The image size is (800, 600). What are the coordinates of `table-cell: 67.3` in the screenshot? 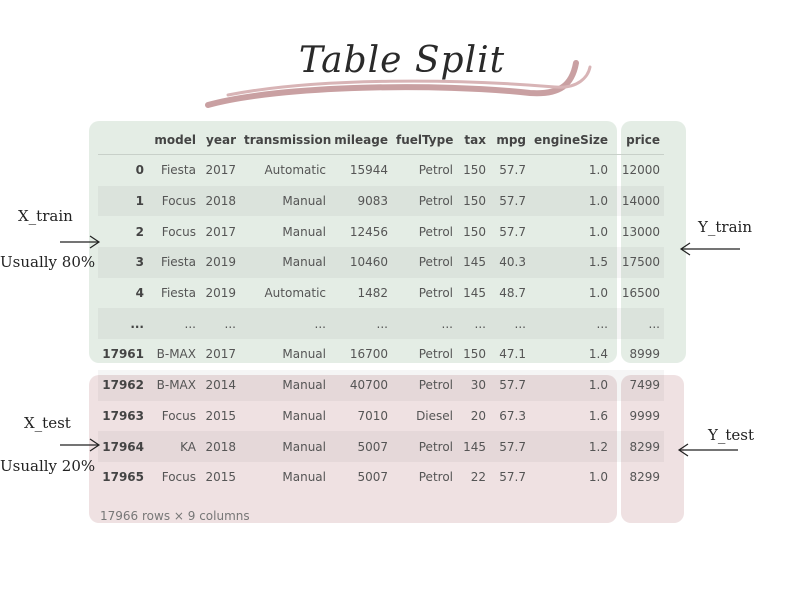 It's located at (512, 415).